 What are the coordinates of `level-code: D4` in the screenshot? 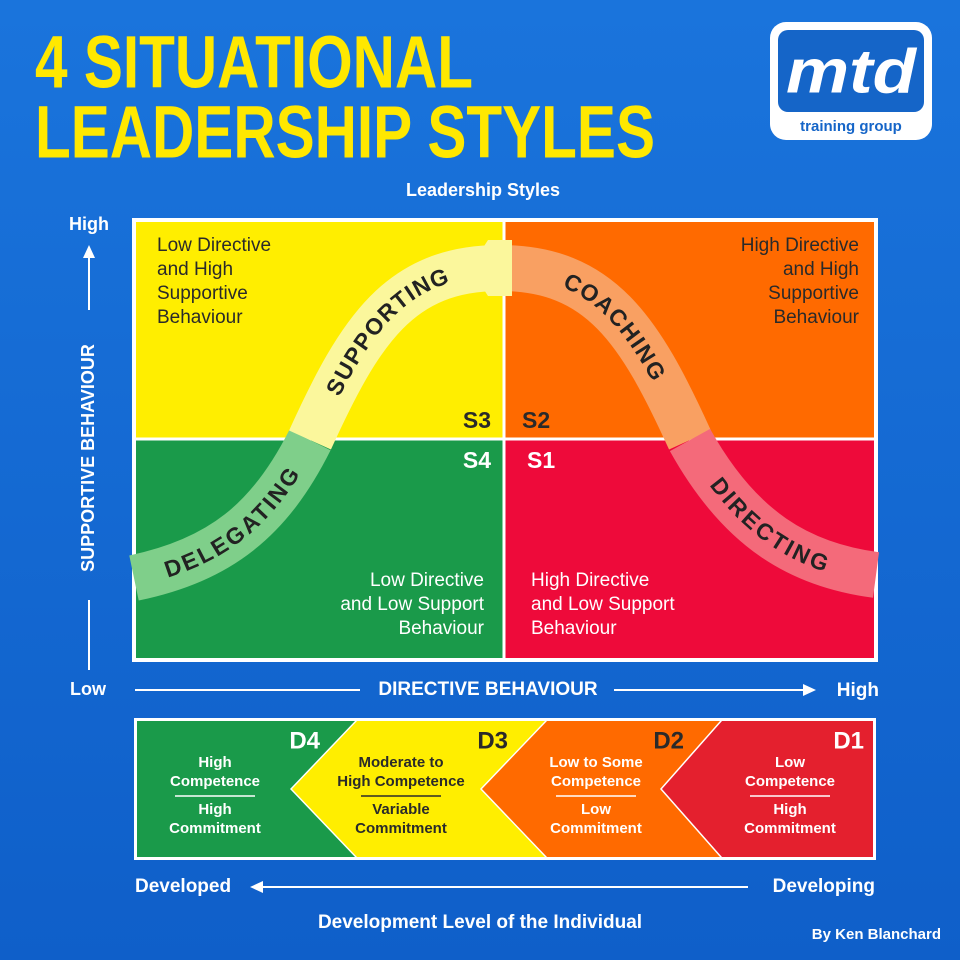 It's located at (304, 740).